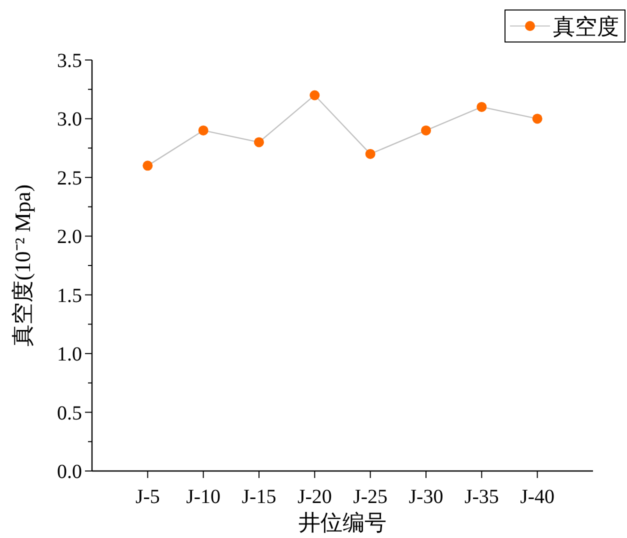  Describe the element at coordinates (69, 119) in the screenshot. I see `y-tick-label: 3.0` at that location.